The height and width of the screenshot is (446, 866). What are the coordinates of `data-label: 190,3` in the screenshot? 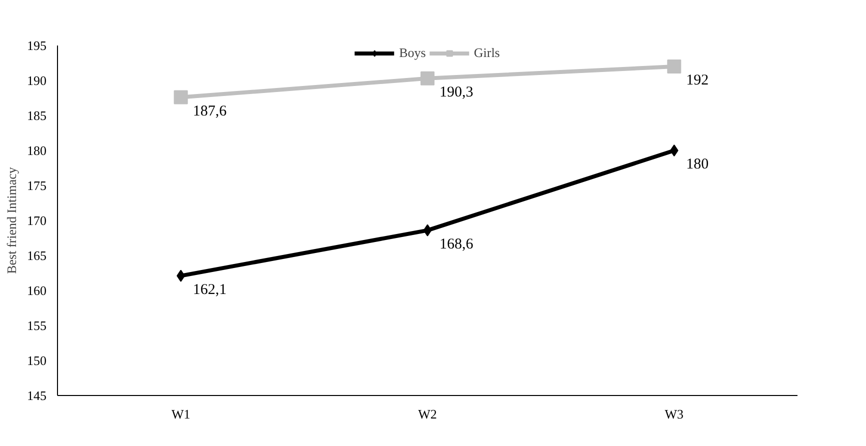 It's located at (457, 92).